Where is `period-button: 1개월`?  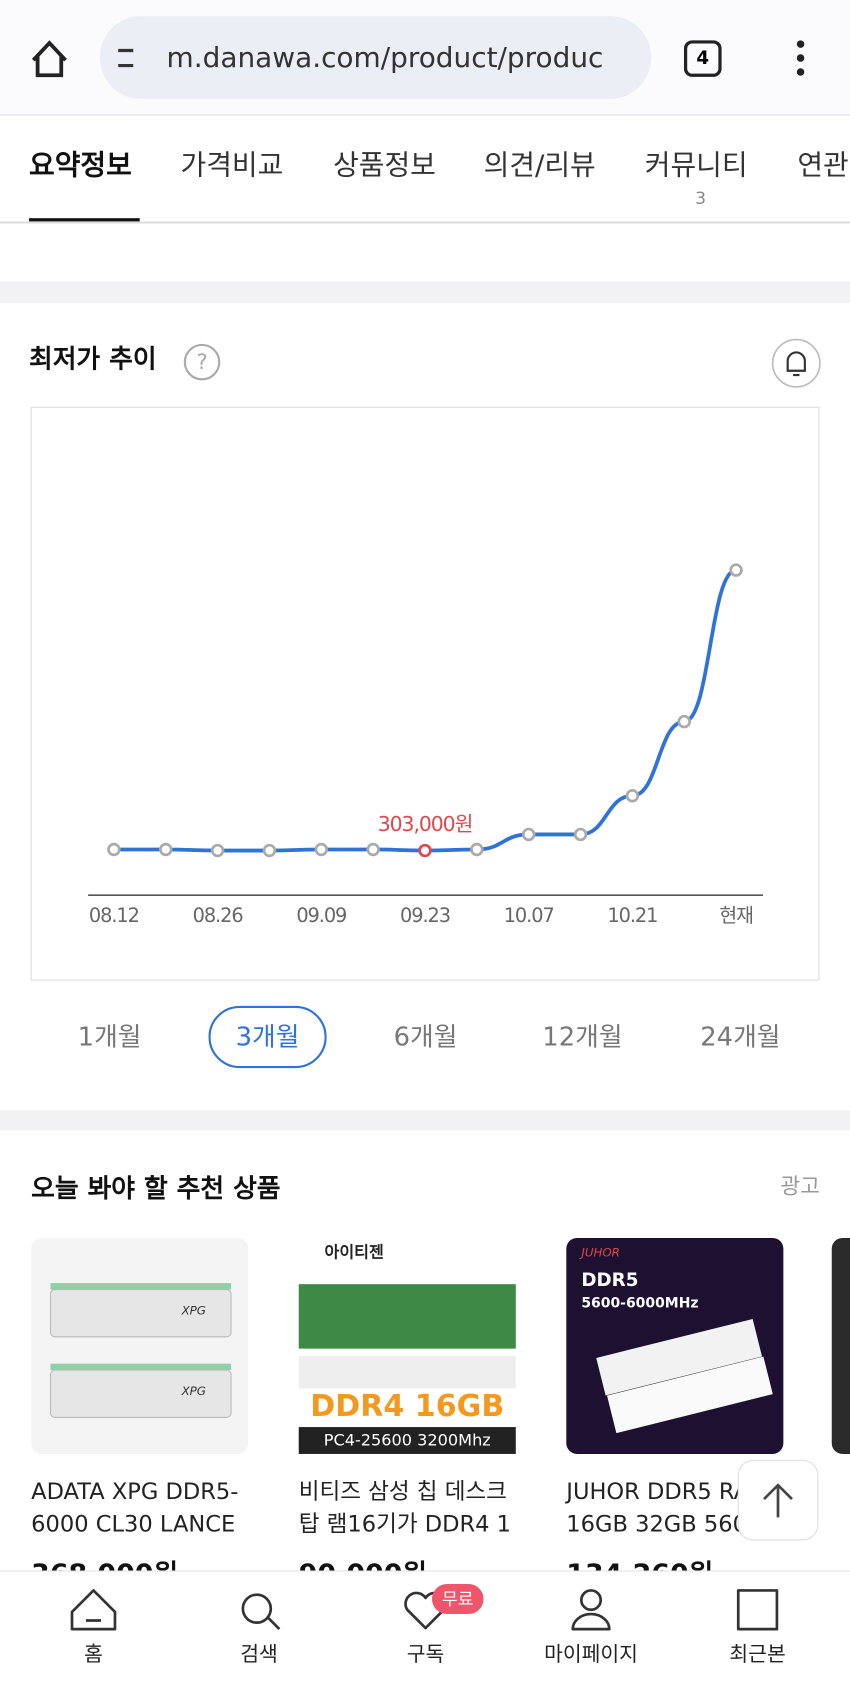
period-button: 1개월 is located at coordinates (110, 1038).